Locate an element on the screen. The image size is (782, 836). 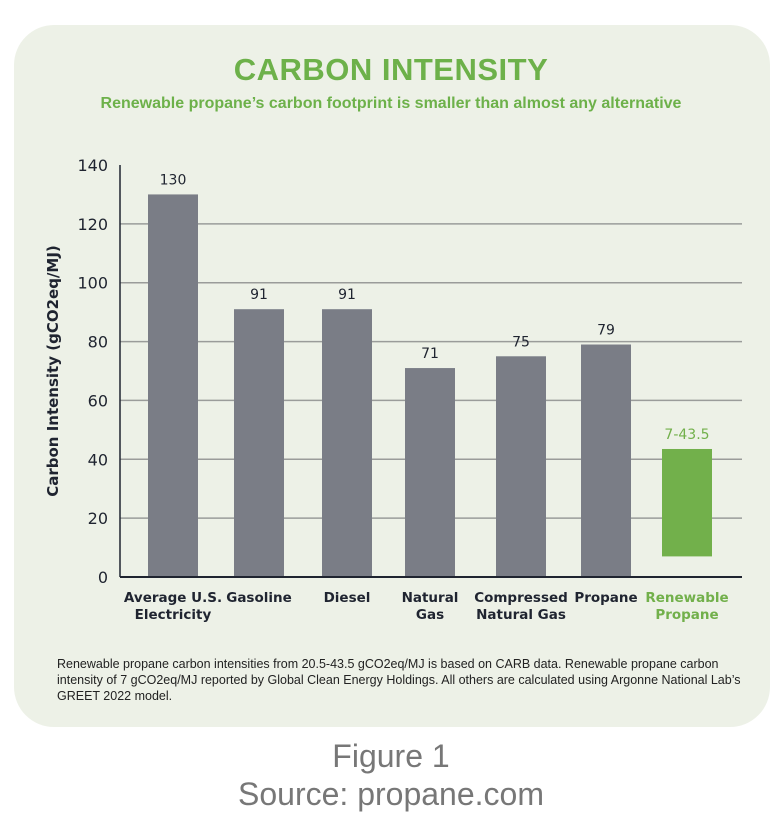
data-label: 71 is located at coordinates (430, 354).